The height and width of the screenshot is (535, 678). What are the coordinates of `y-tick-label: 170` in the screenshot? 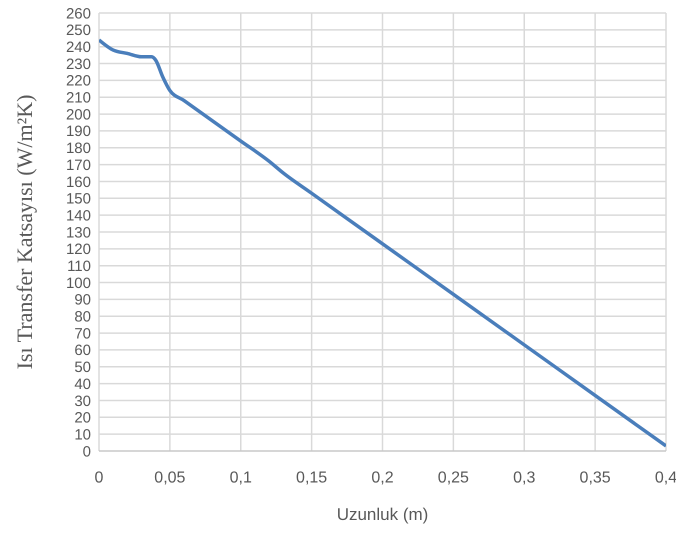 It's located at (78, 165).